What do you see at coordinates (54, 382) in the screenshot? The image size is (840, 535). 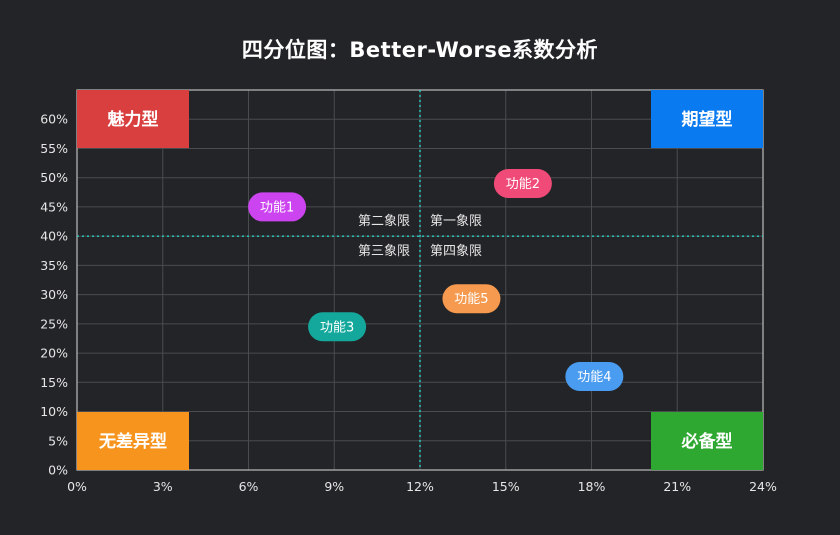 I see `y-tick-label: 15%` at bounding box center [54, 382].